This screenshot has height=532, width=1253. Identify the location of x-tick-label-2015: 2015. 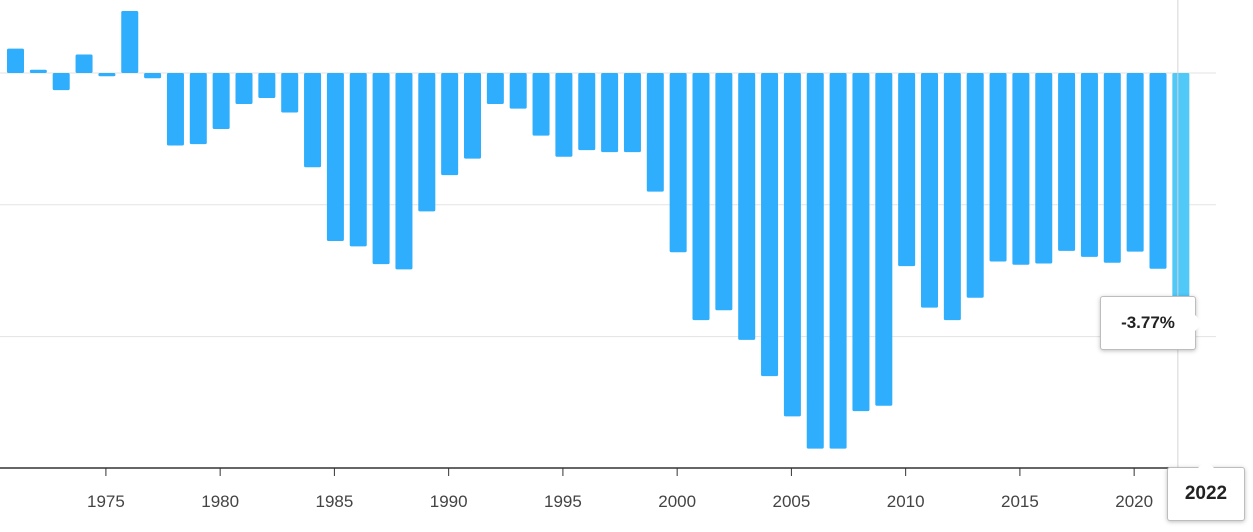
(1020, 501).